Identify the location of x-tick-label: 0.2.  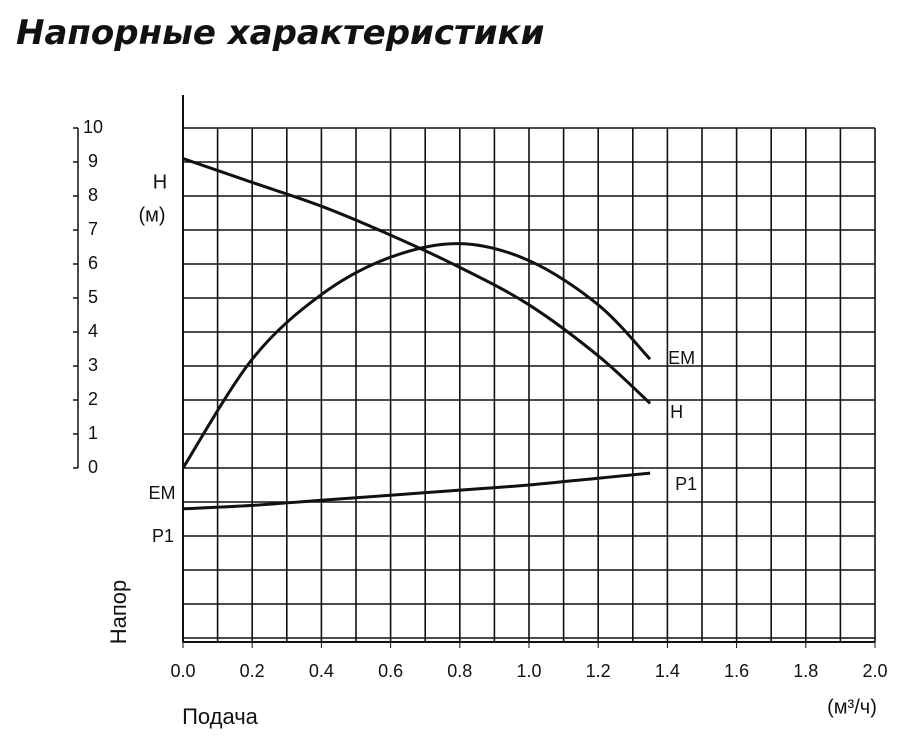
(252, 671).